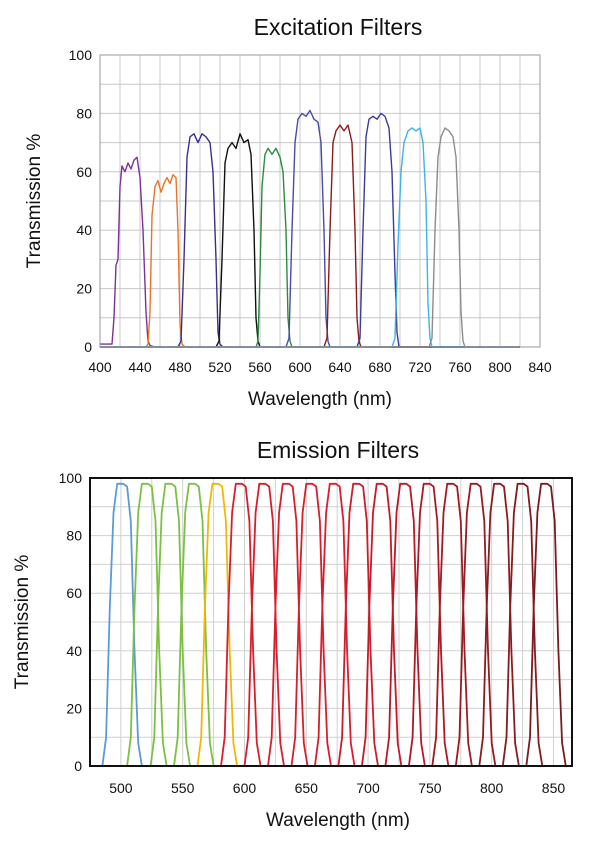  Describe the element at coordinates (380, 367) in the screenshot. I see `x-tick-label: 680` at that location.